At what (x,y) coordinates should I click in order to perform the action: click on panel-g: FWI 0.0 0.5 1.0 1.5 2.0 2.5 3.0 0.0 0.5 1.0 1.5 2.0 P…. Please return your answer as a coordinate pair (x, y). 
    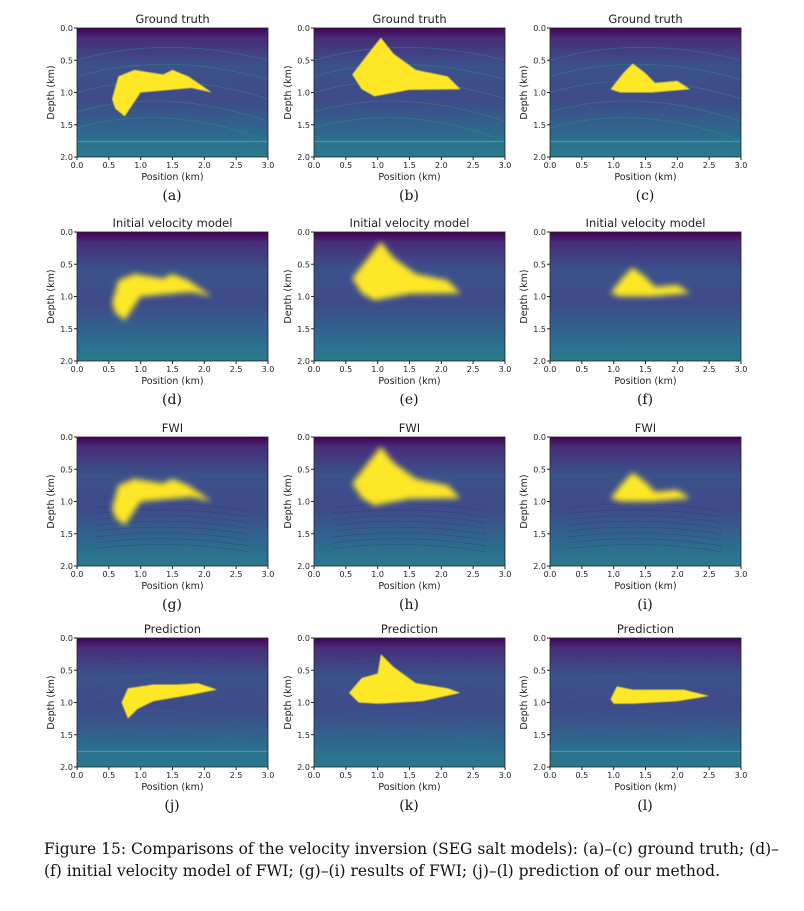
    Looking at the image, I should click on (160, 516).